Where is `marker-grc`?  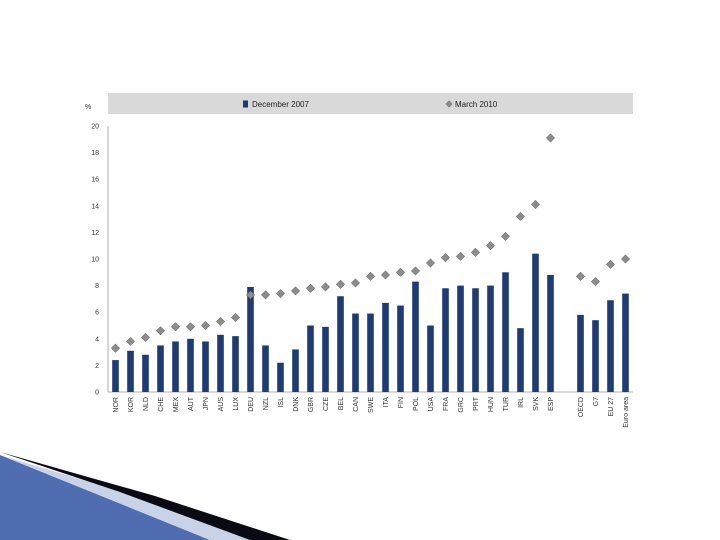
marker-grc is located at coordinates (460, 256).